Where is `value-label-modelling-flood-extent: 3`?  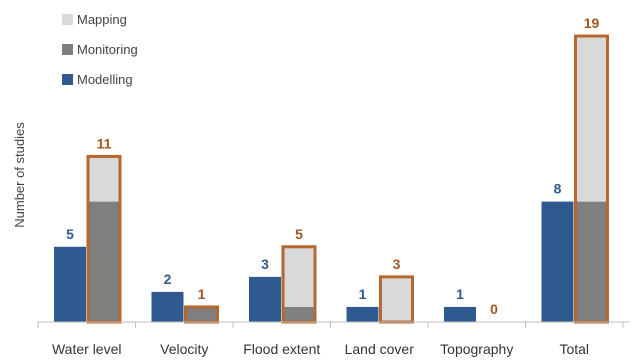 value-label-modelling-flood-extent: 3 is located at coordinates (265, 264).